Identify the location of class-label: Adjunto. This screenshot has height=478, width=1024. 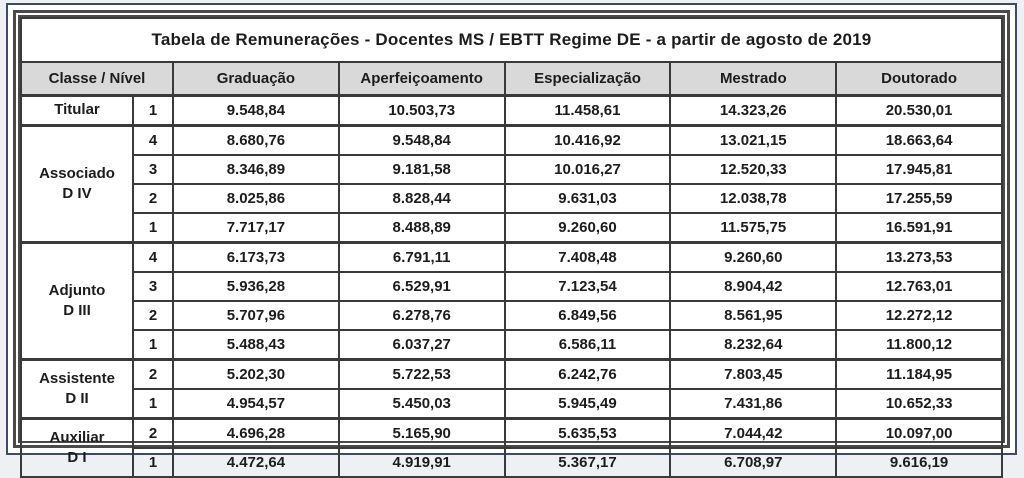
(77, 290).